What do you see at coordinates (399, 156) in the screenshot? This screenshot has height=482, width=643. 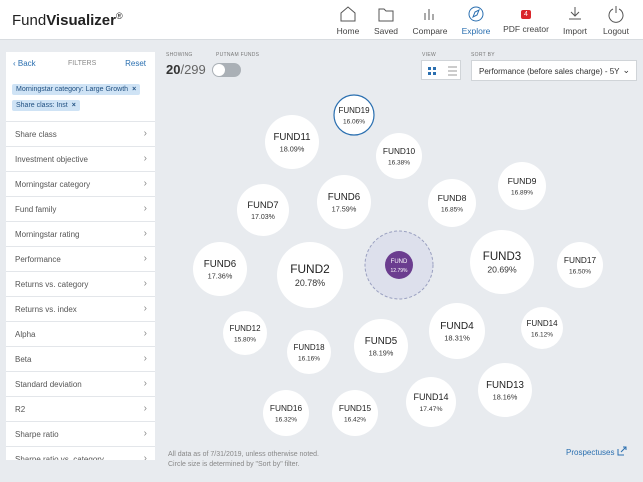 I see `fund-bubble: FUND10 16.38%` at bounding box center [399, 156].